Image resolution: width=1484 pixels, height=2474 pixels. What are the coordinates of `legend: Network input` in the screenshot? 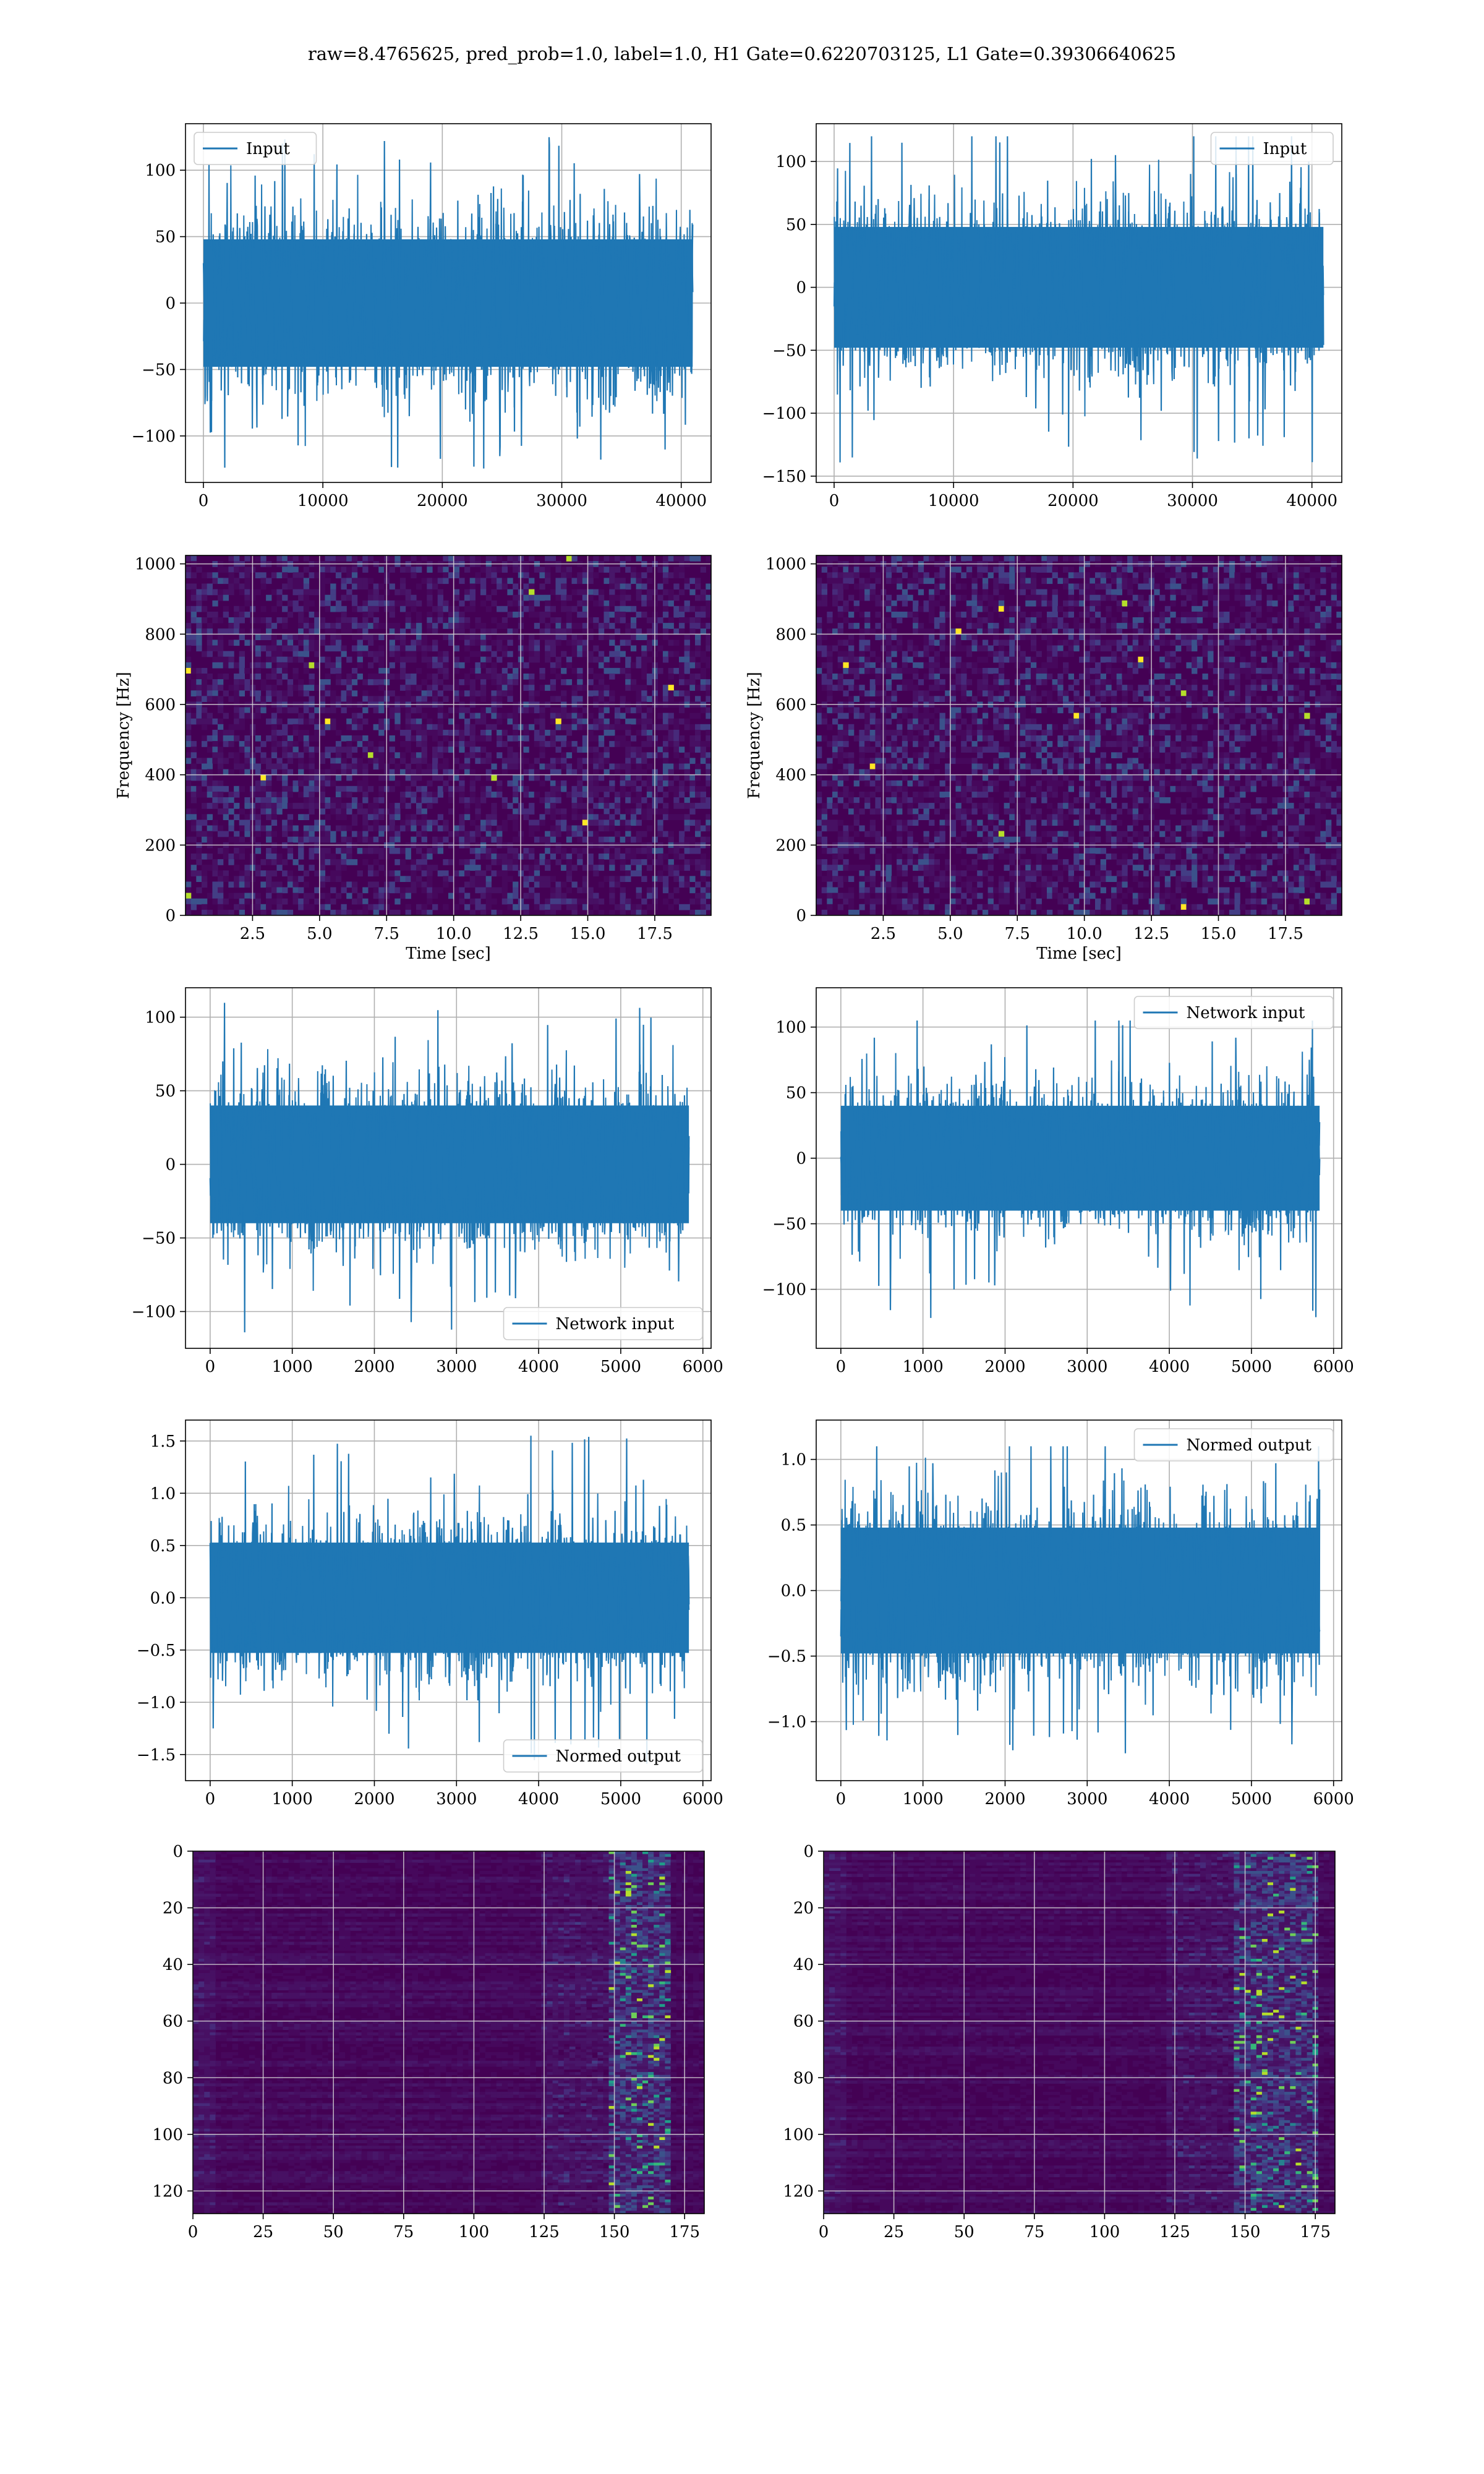 It's located at (1233, 1013).